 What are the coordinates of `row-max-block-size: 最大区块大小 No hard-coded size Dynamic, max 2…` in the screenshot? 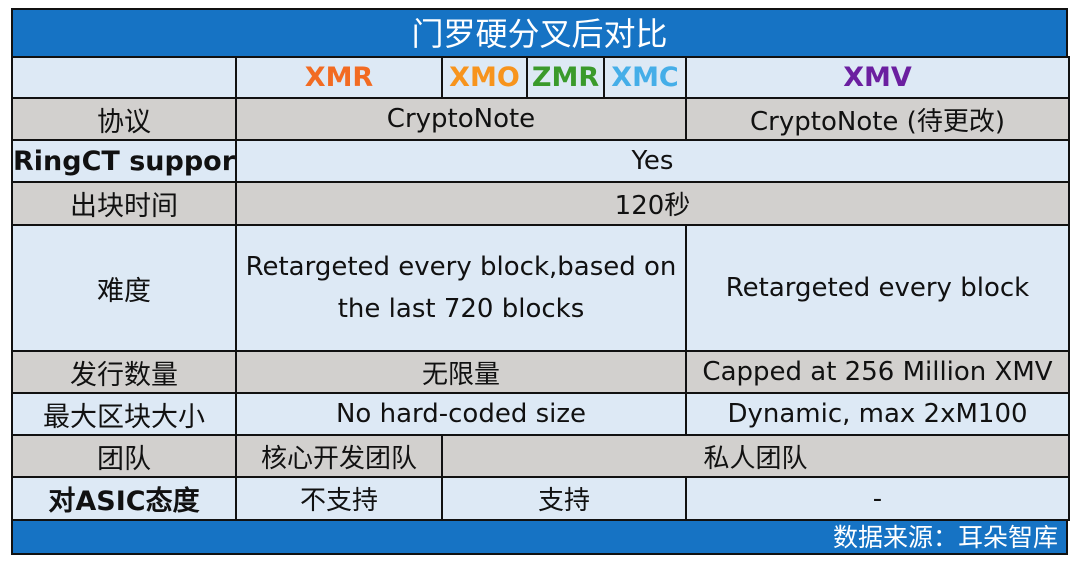 It's located at (540, 414).